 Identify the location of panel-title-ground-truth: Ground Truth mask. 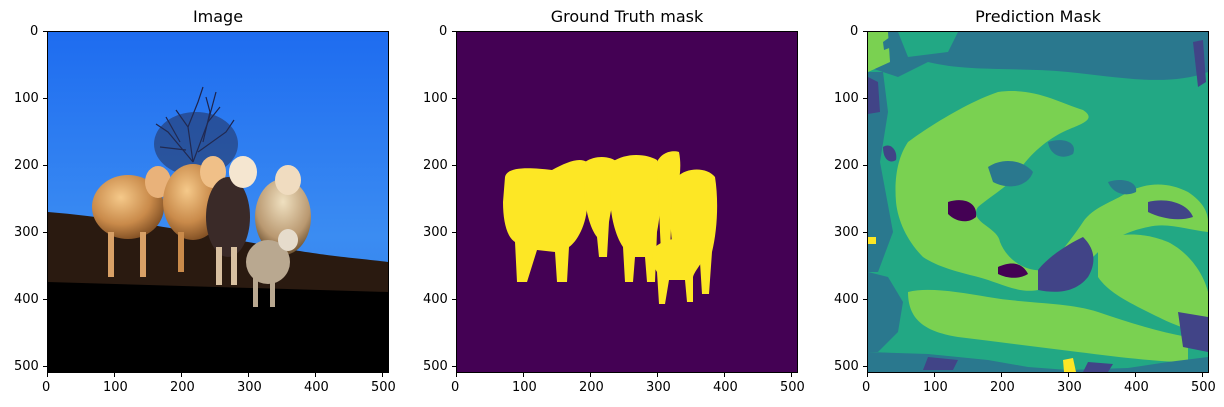
(627, 16).